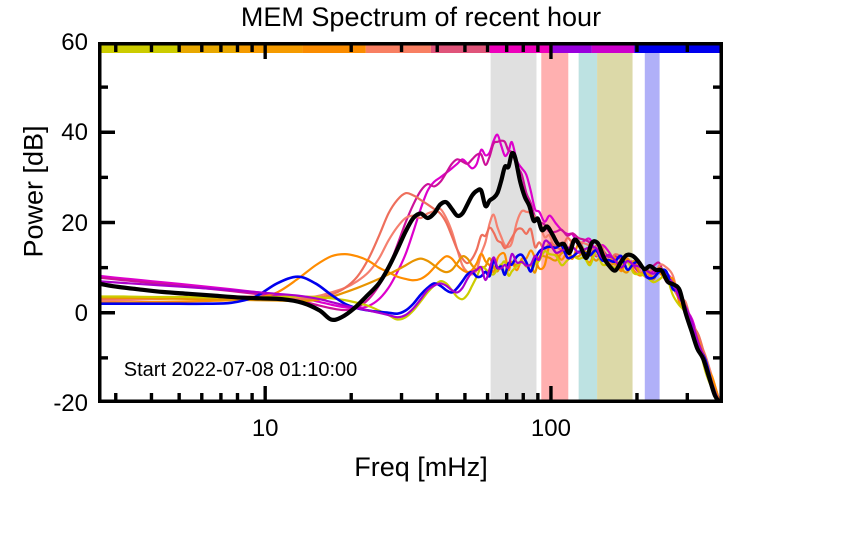 This screenshot has width=842, height=542. What do you see at coordinates (550, 428) in the screenshot?
I see `x-tick-100: 100` at bounding box center [550, 428].